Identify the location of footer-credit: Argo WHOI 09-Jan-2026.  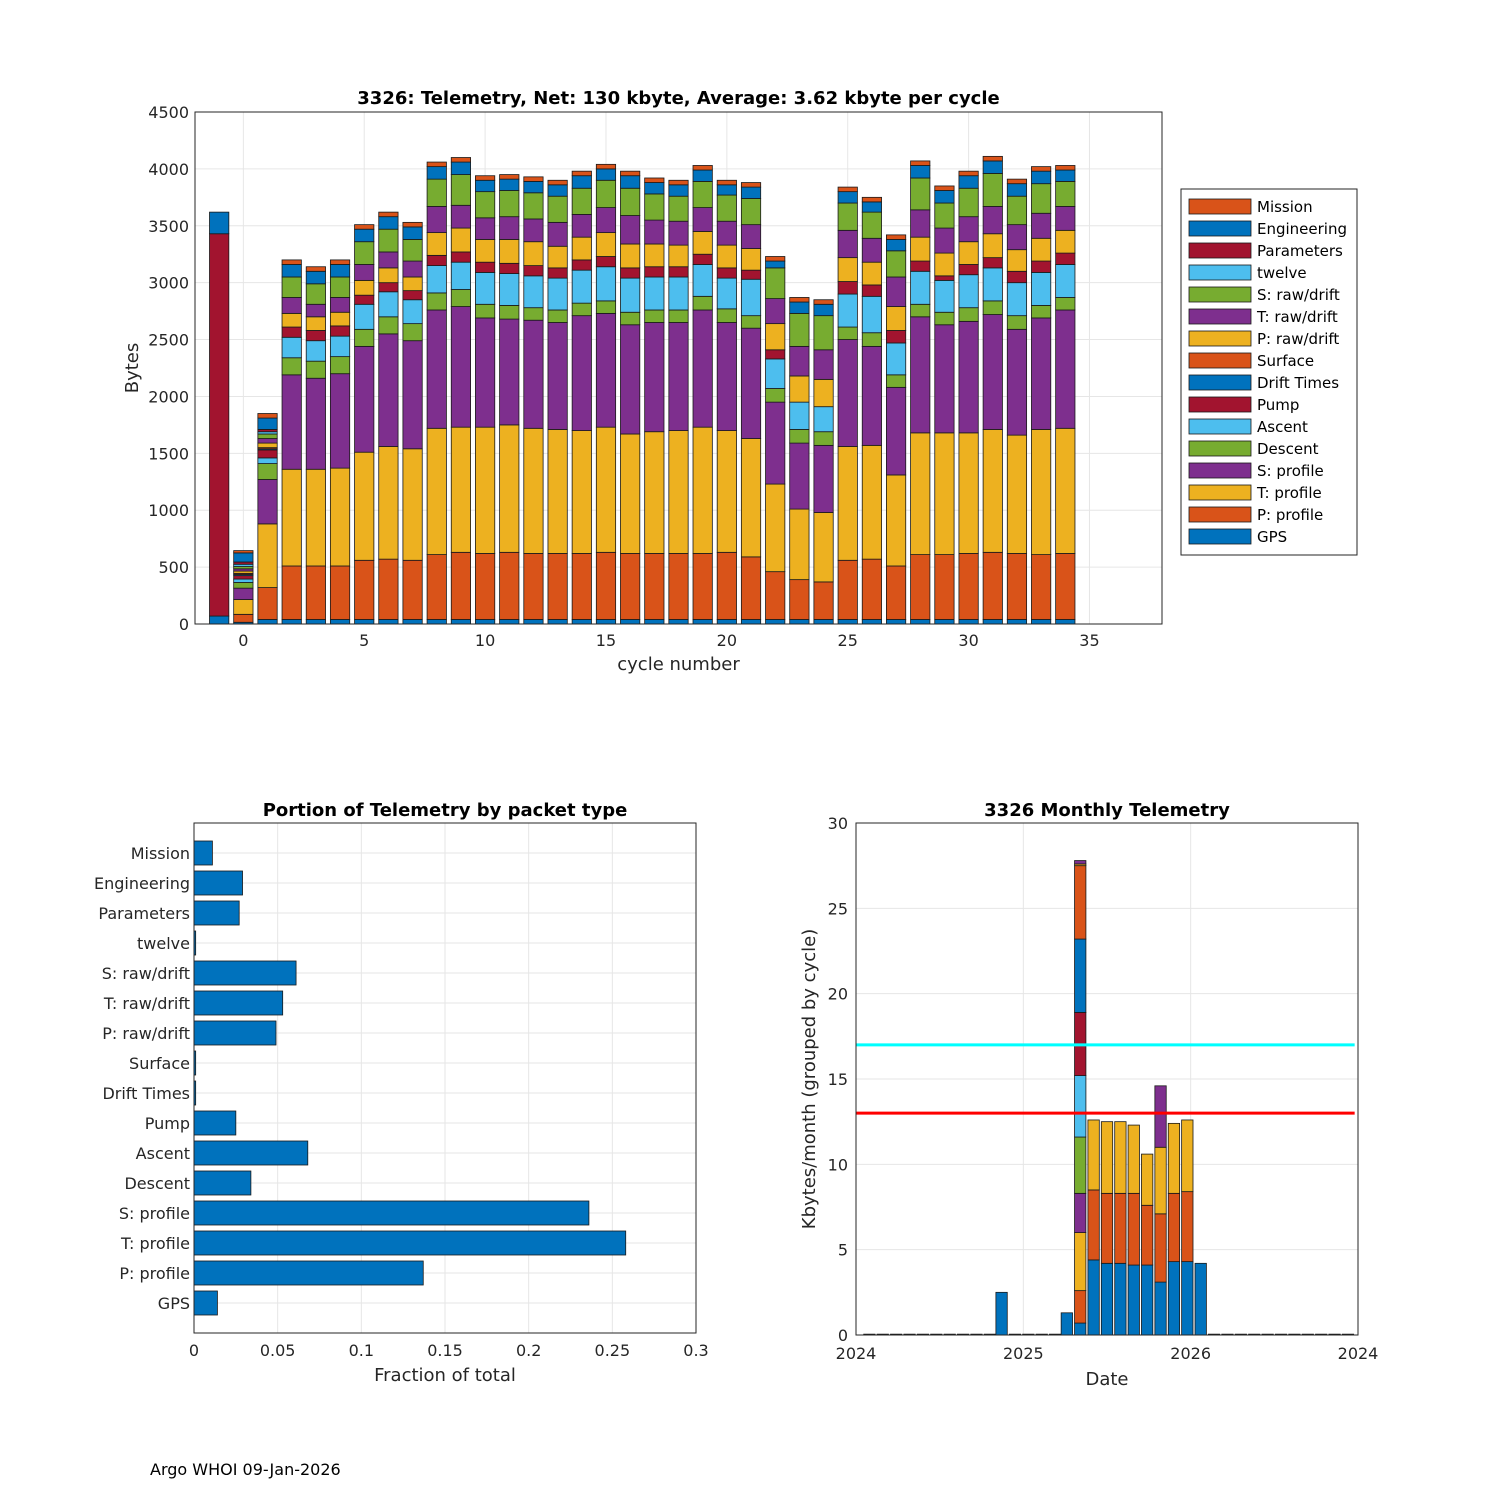
(245, 1469).